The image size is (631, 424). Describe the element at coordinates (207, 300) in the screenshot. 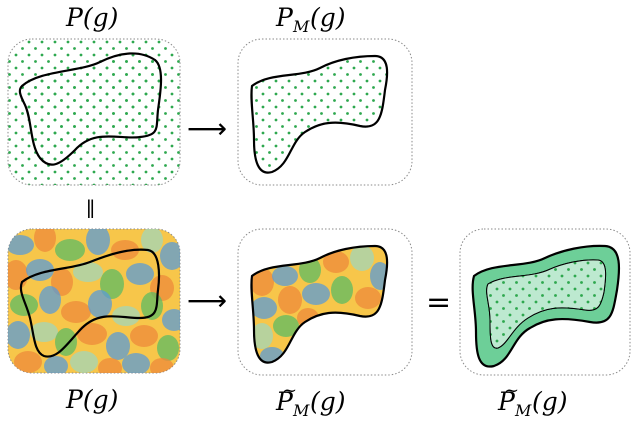

I see `arrow-bottom: ⟶` at that location.